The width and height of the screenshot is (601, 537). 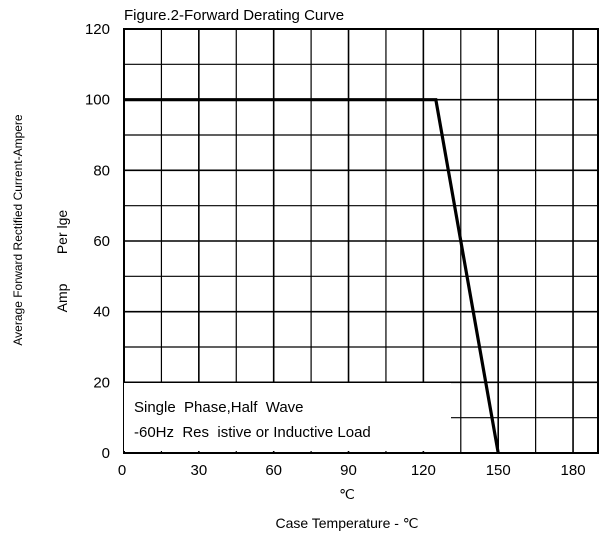 What do you see at coordinates (287, 417) in the screenshot?
I see `annotation-box` at bounding box center [287, 417].